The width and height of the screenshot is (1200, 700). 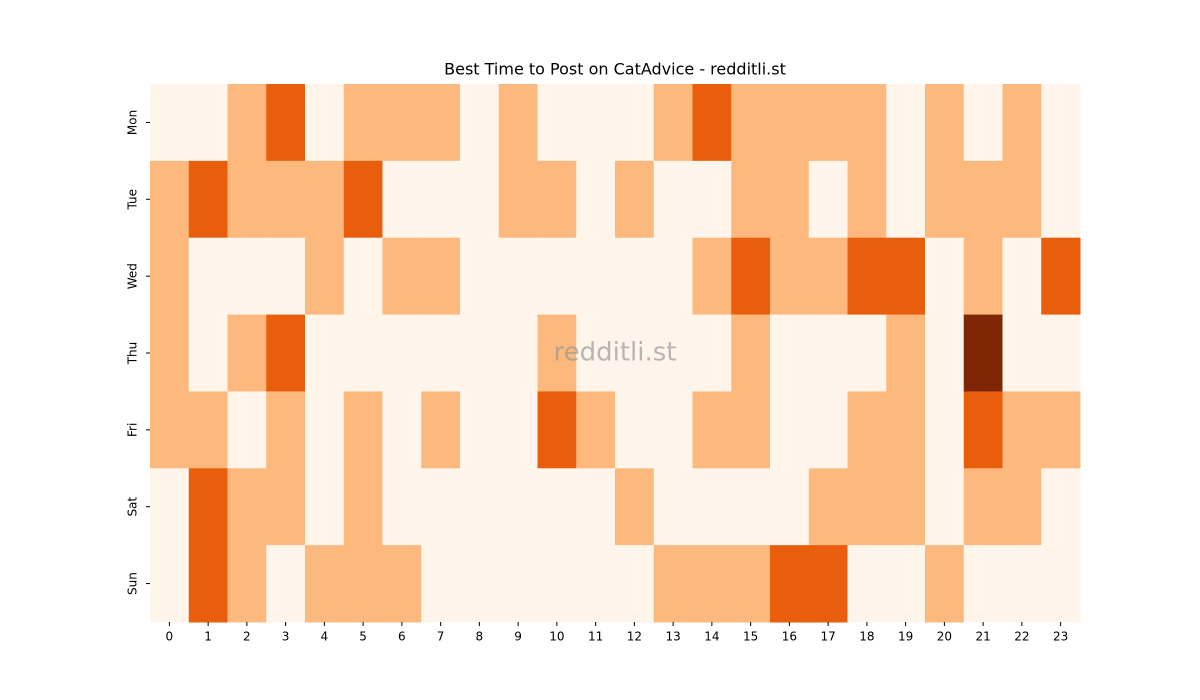 I want to click on x-tick-label: 3, so click(x=286, y=637).